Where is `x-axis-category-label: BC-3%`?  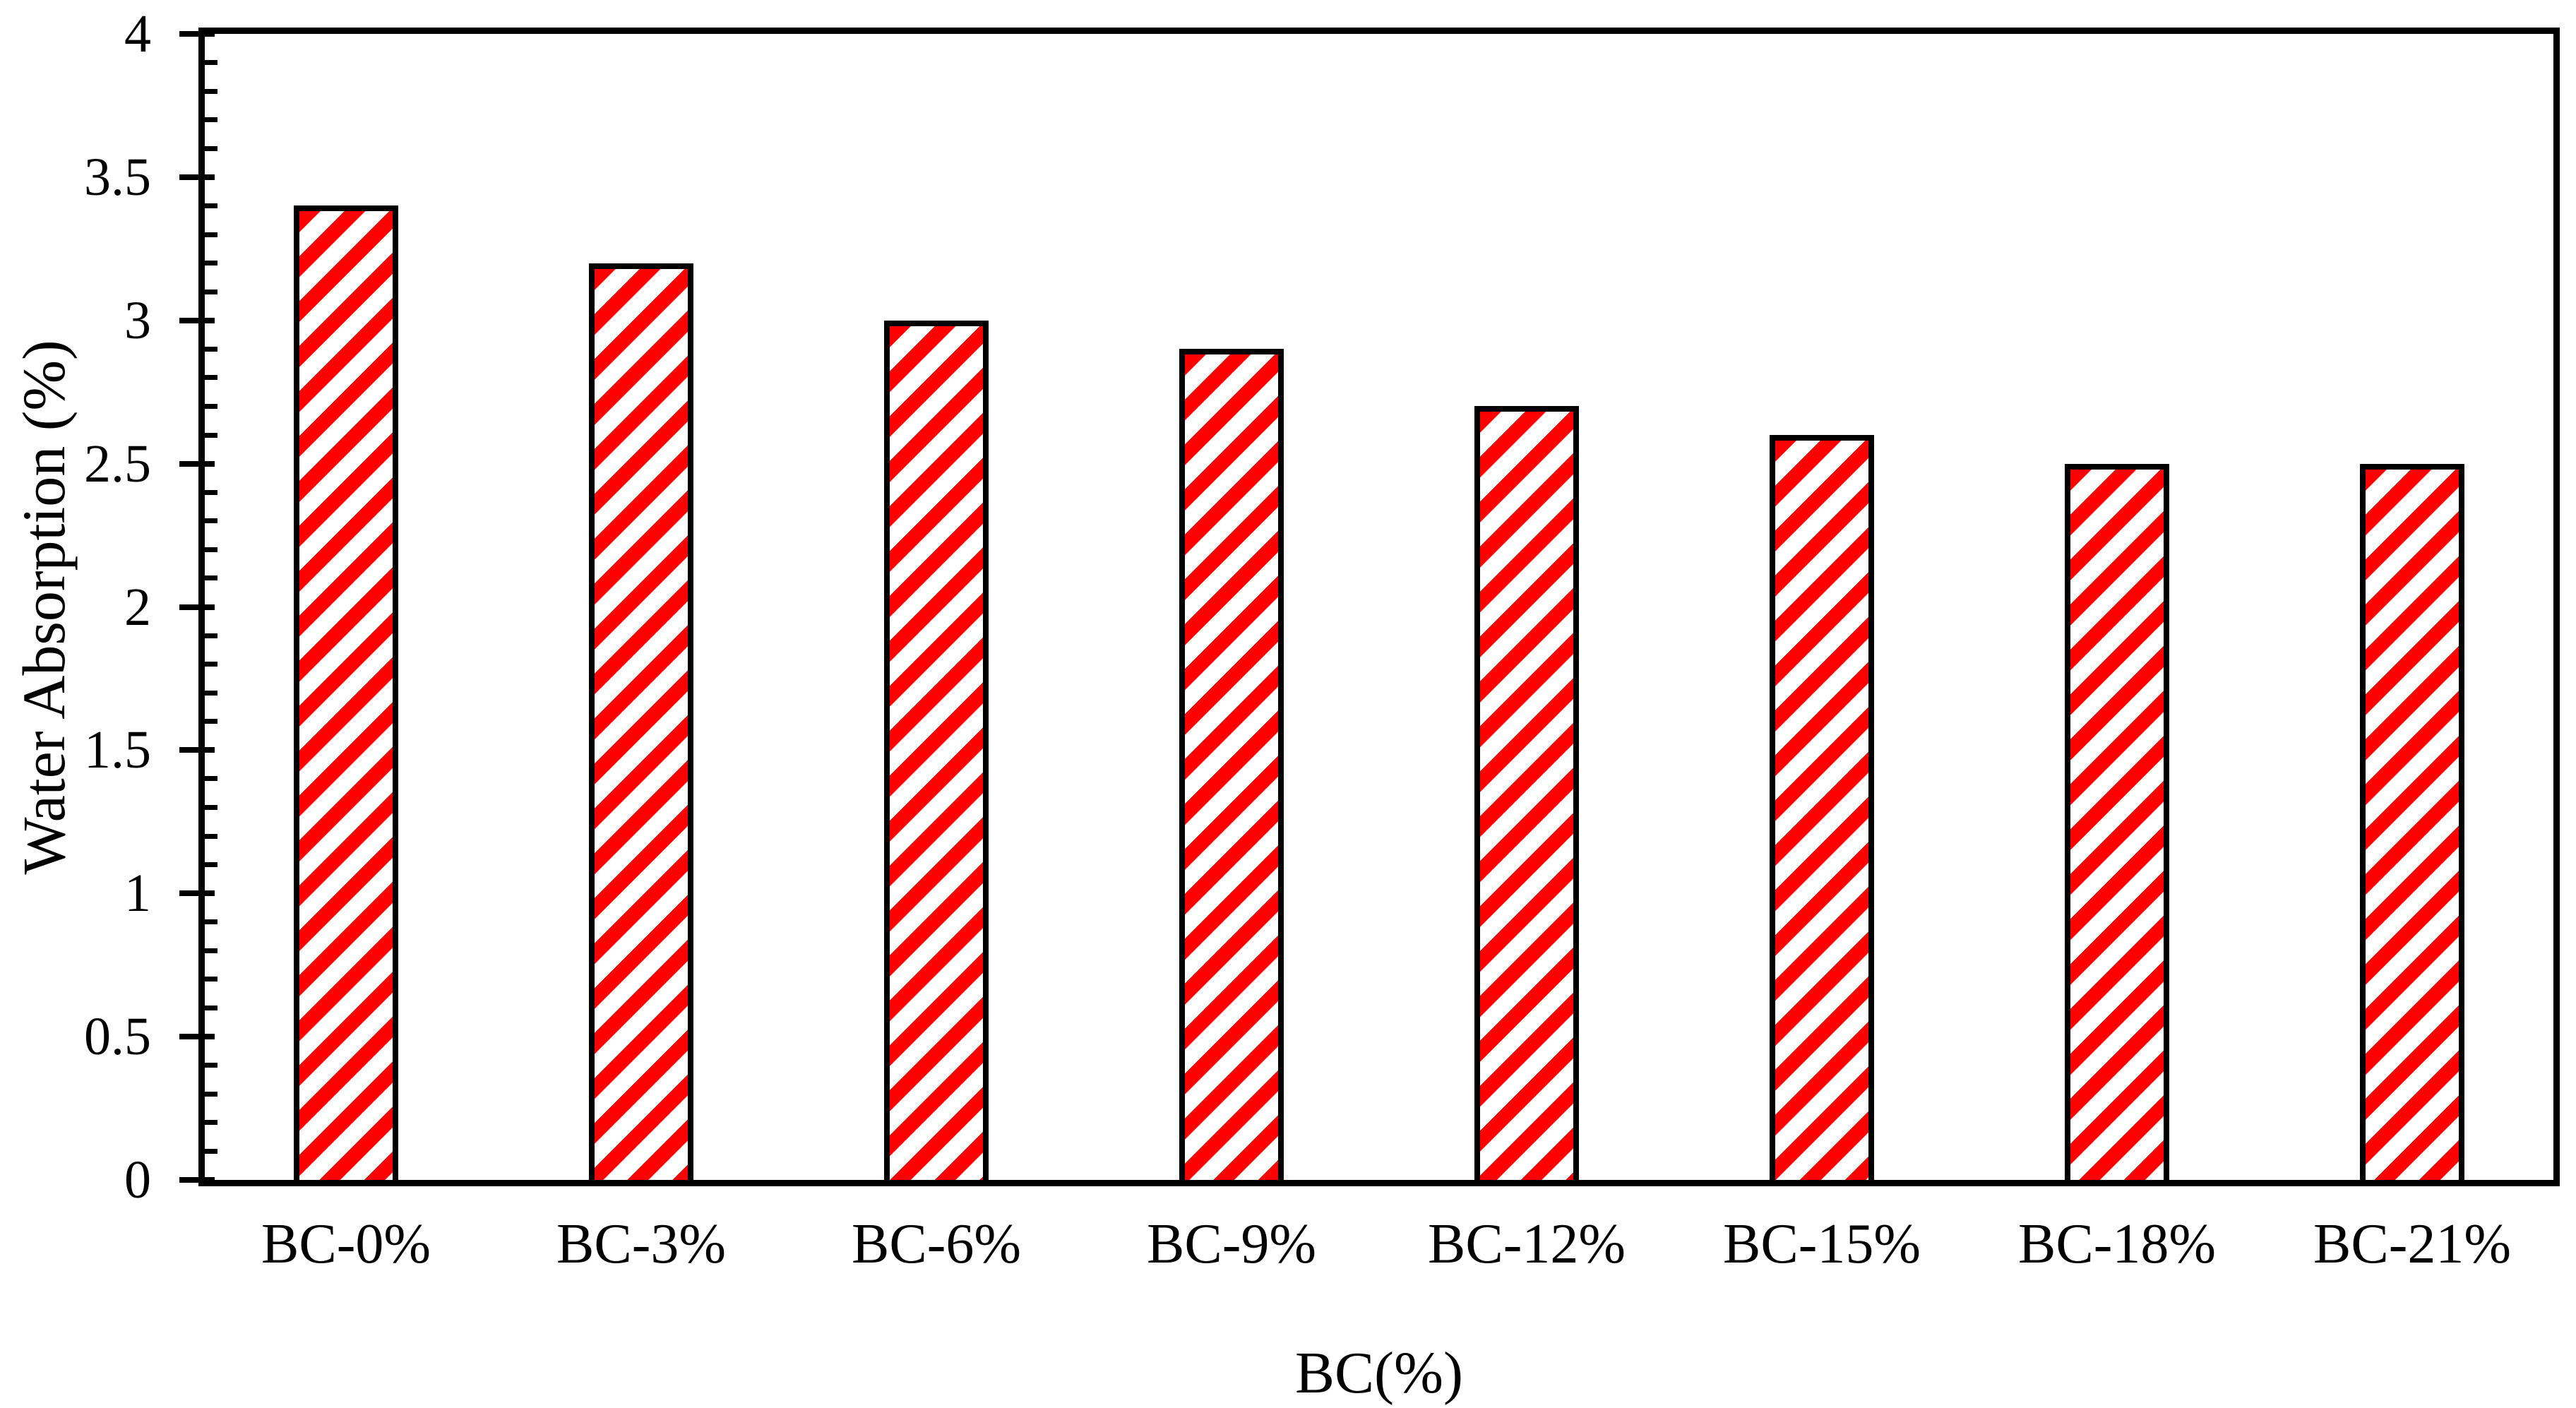 x-axis-category-label: BC-3% is located at coordinates (641, 1244).